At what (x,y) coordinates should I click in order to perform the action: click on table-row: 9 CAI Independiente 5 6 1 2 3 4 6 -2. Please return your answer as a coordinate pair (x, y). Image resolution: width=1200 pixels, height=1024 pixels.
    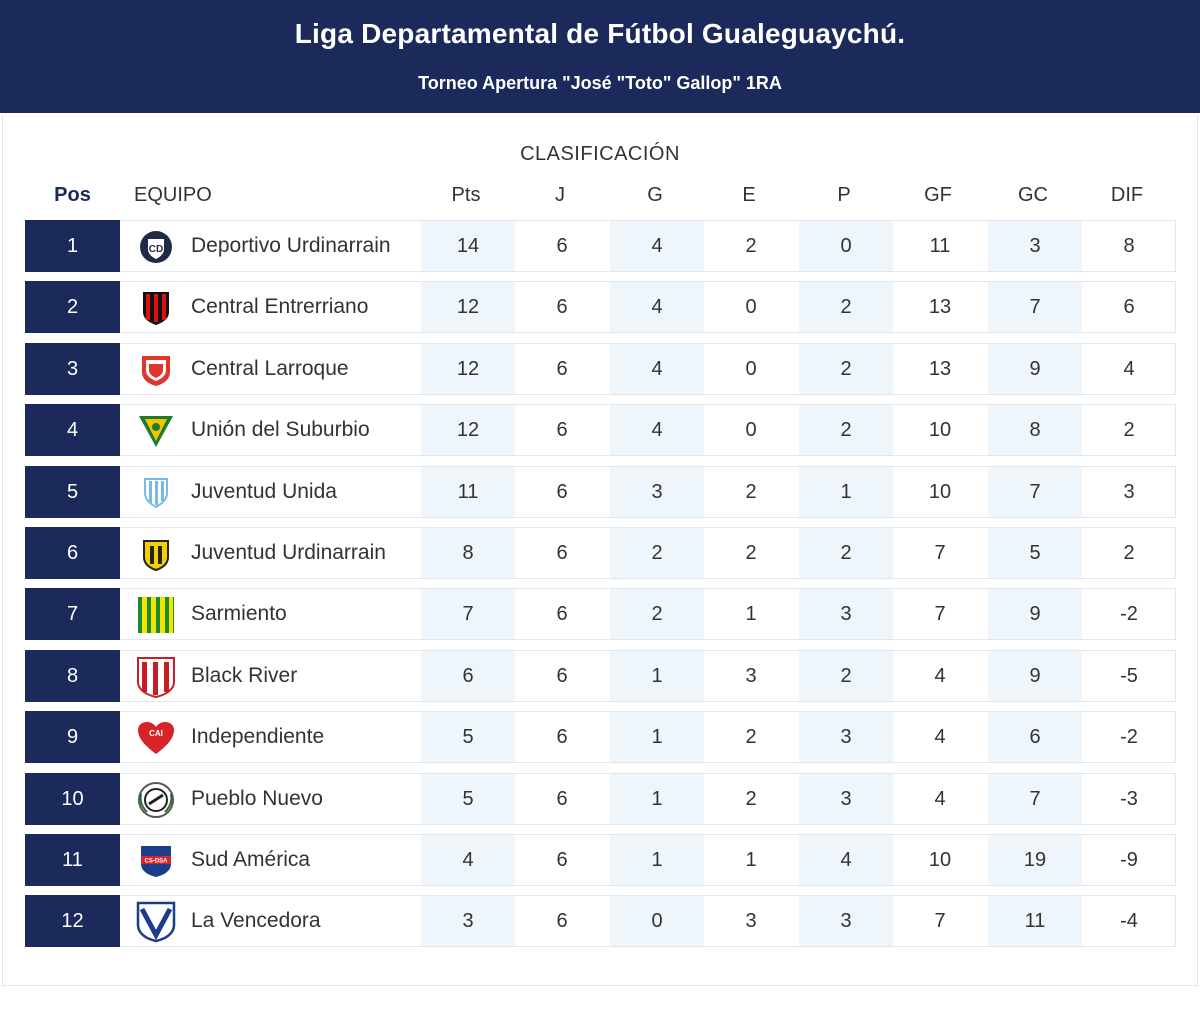
    Looking at the image, I should click on (600, 737).